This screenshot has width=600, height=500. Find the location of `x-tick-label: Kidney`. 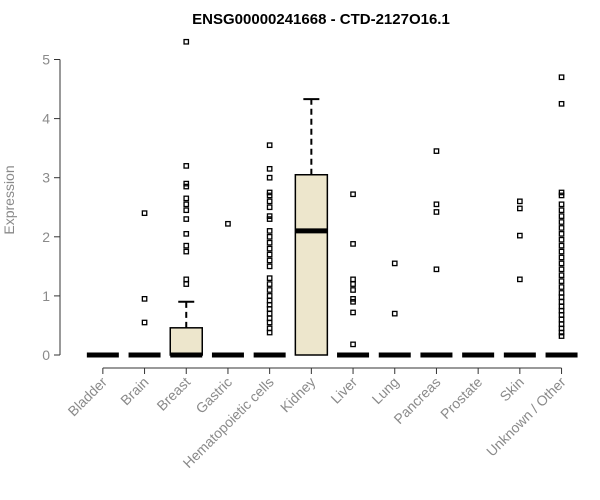

x-tick-label: Kidney is located at coordinates (298, 395).